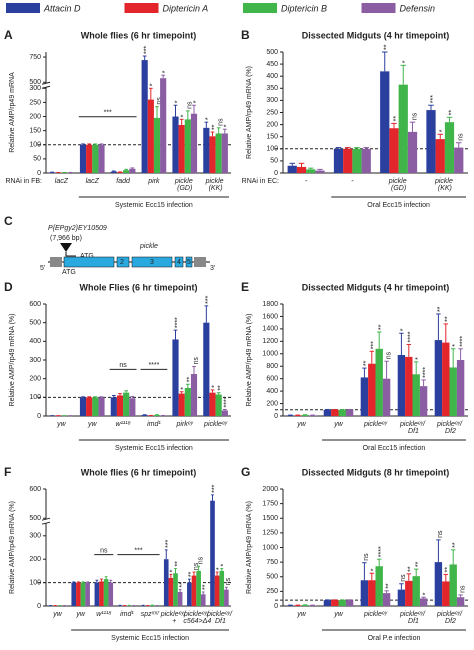 The width and height of the screenshot is (474, 650). Describe the element at coordinates (272, 577) in the screenshot. I see `y-tick-label: 500` at that location.